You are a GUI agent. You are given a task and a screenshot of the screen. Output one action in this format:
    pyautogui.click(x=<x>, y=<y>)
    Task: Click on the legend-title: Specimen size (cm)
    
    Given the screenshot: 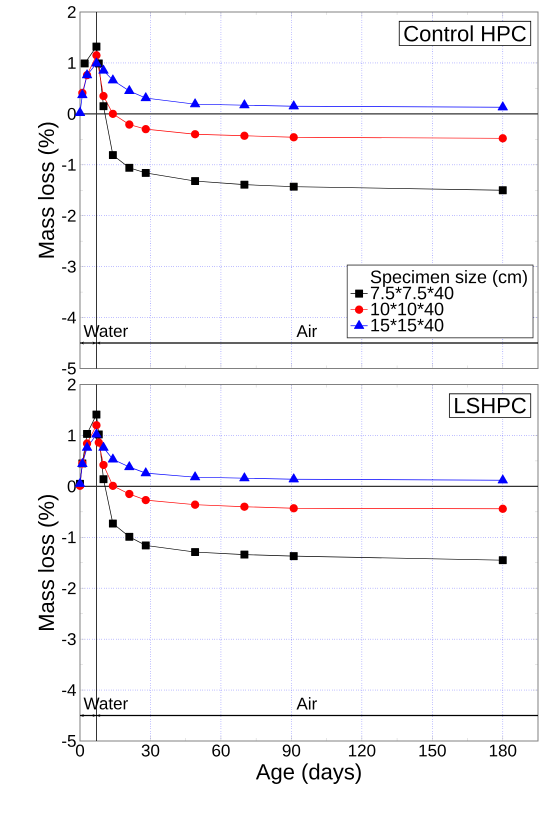 What is the action you would take?
    pyautogui.click(x=448, y=278)
    